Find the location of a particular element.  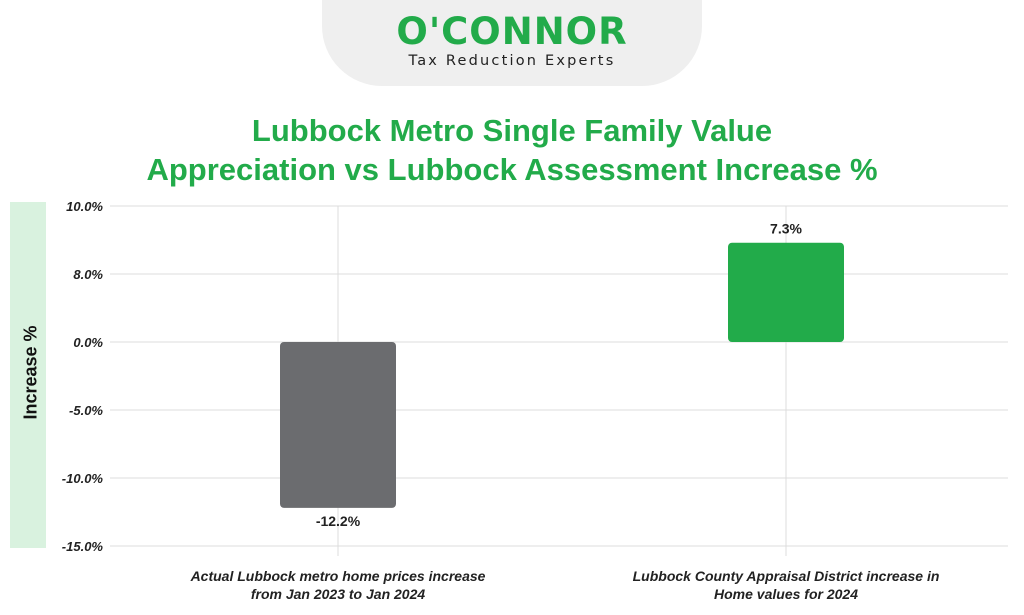

y-tick-label: -15.0% is located at coordinates (83, 546).